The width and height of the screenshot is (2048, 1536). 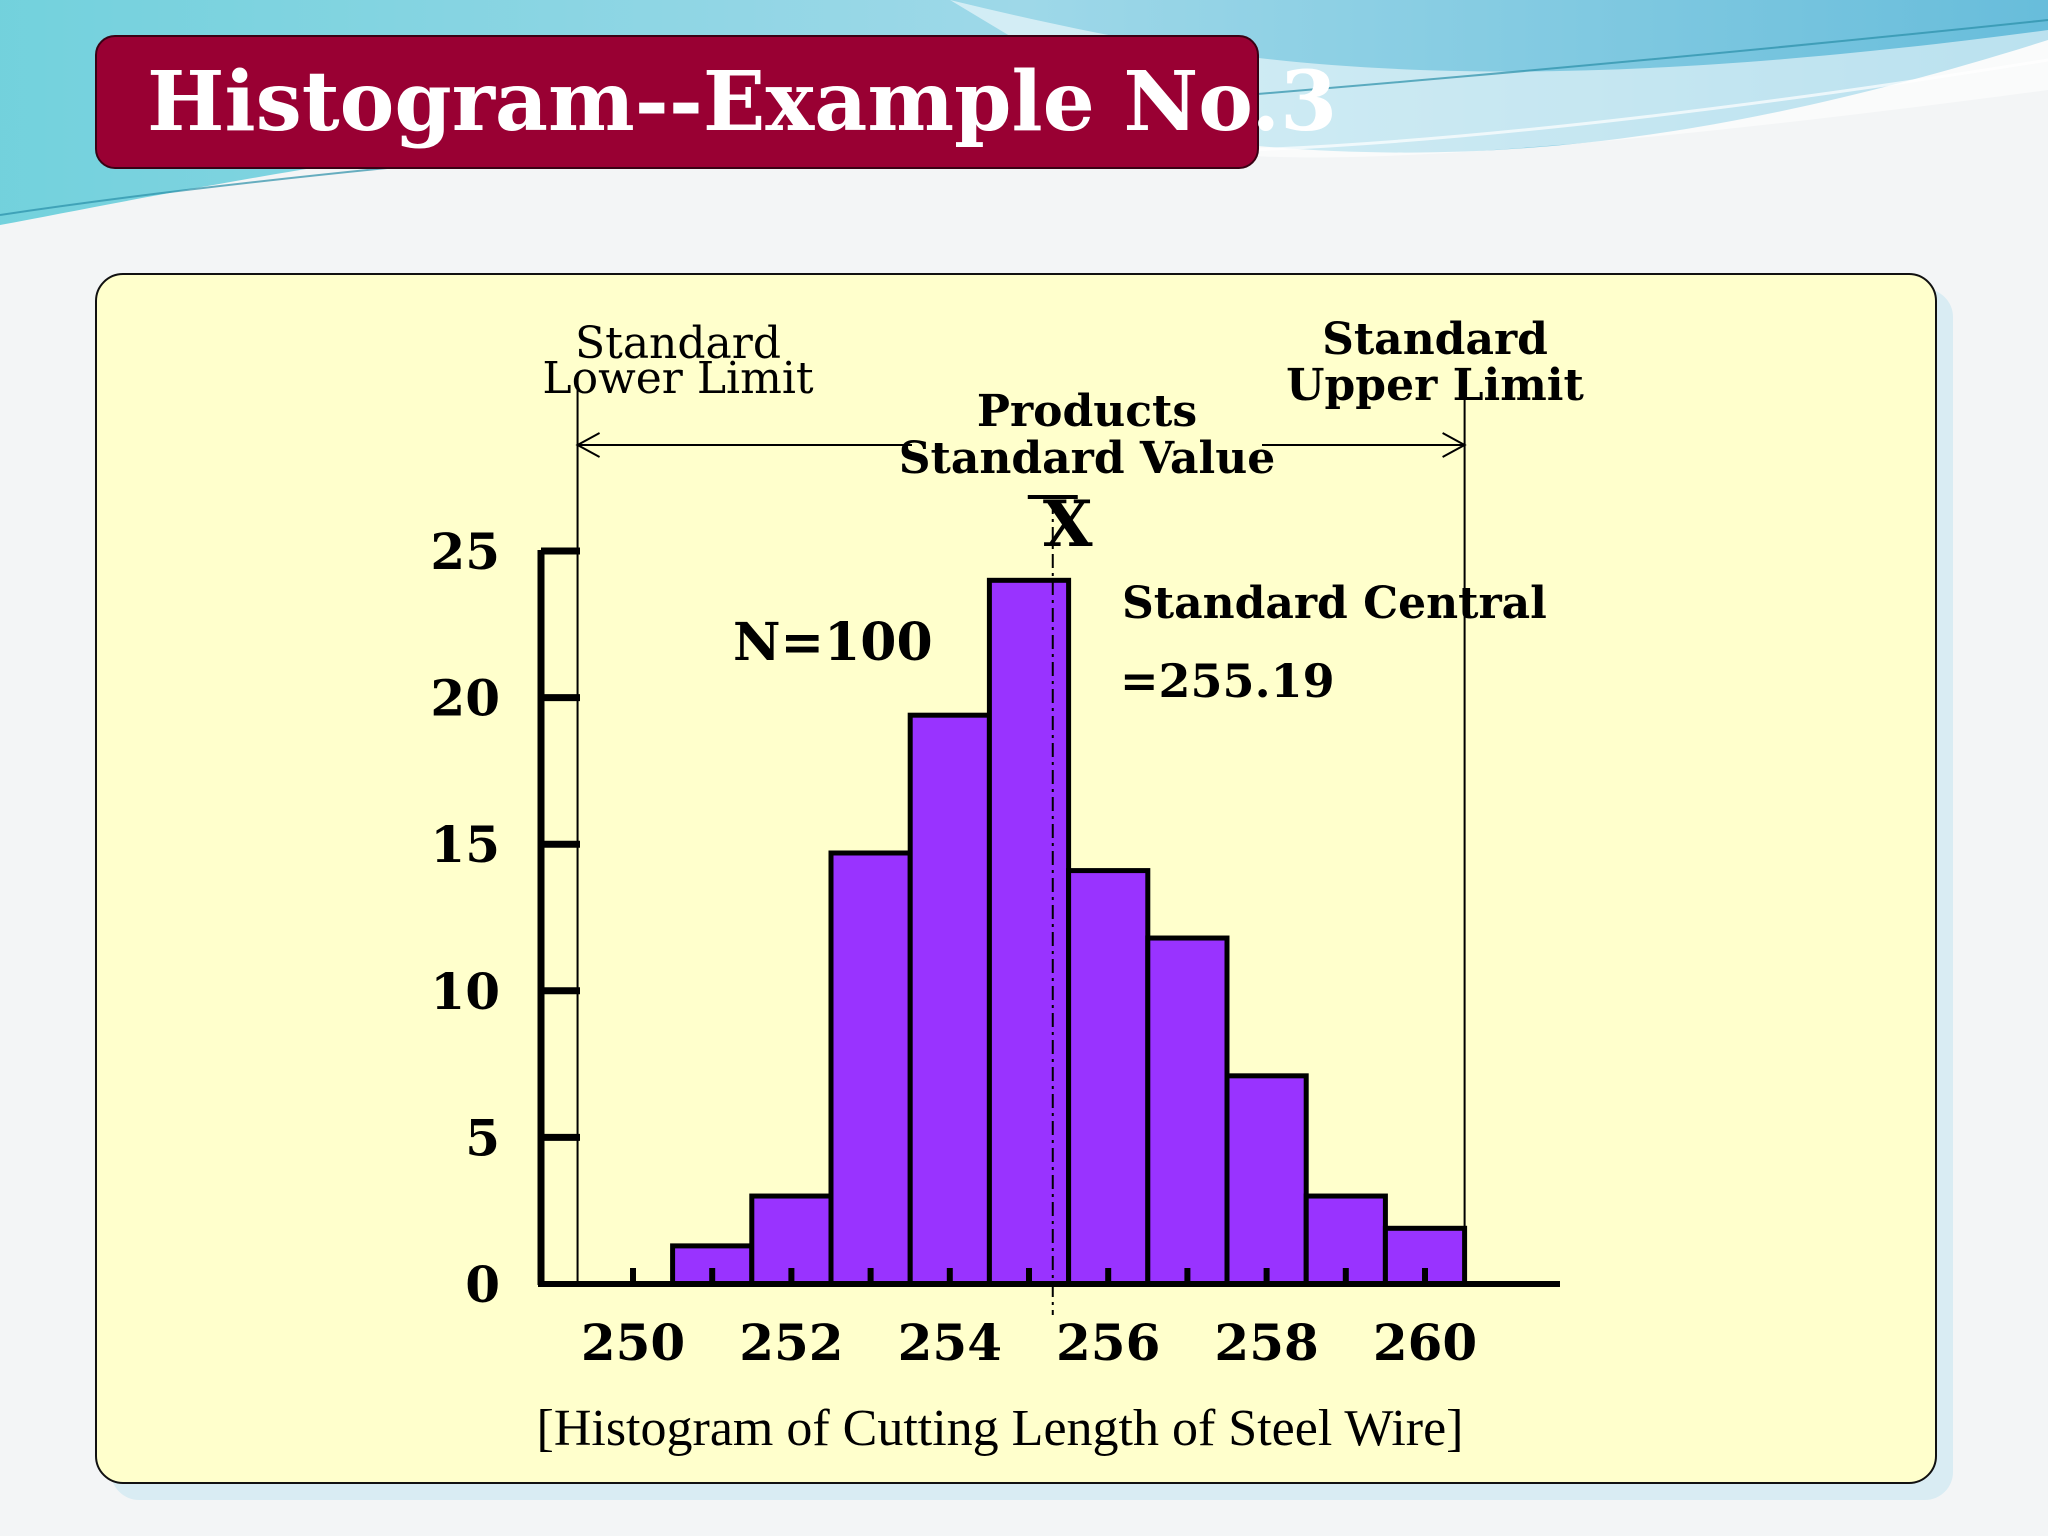 What do you see at coordinates (1266, 1342) in the screenshot?
I see `x-tick-label-258: 258` at bounding box center [1266, 1342].